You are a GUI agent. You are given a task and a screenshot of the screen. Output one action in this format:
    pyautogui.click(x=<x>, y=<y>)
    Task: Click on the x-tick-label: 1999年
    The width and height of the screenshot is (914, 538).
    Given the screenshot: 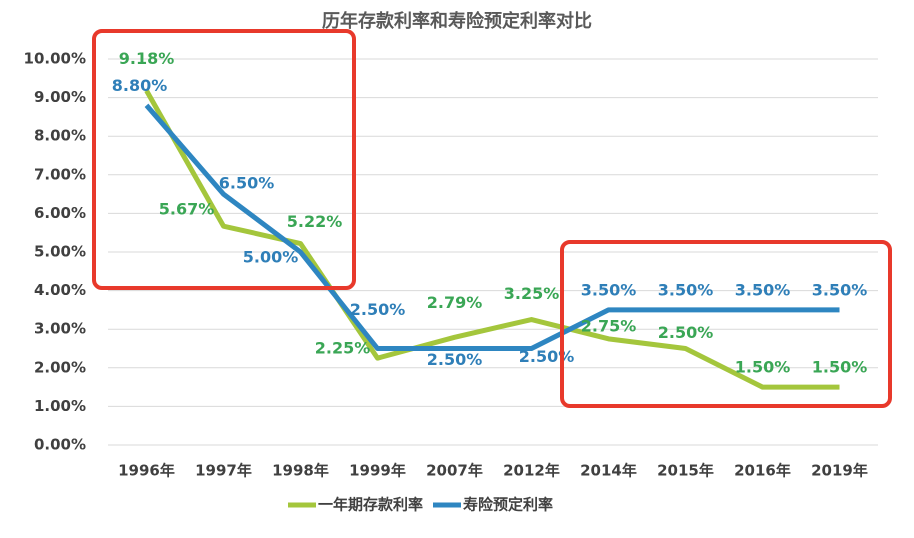 What is the action you would take?
    pyautogui.click(x=377, y=471)
    